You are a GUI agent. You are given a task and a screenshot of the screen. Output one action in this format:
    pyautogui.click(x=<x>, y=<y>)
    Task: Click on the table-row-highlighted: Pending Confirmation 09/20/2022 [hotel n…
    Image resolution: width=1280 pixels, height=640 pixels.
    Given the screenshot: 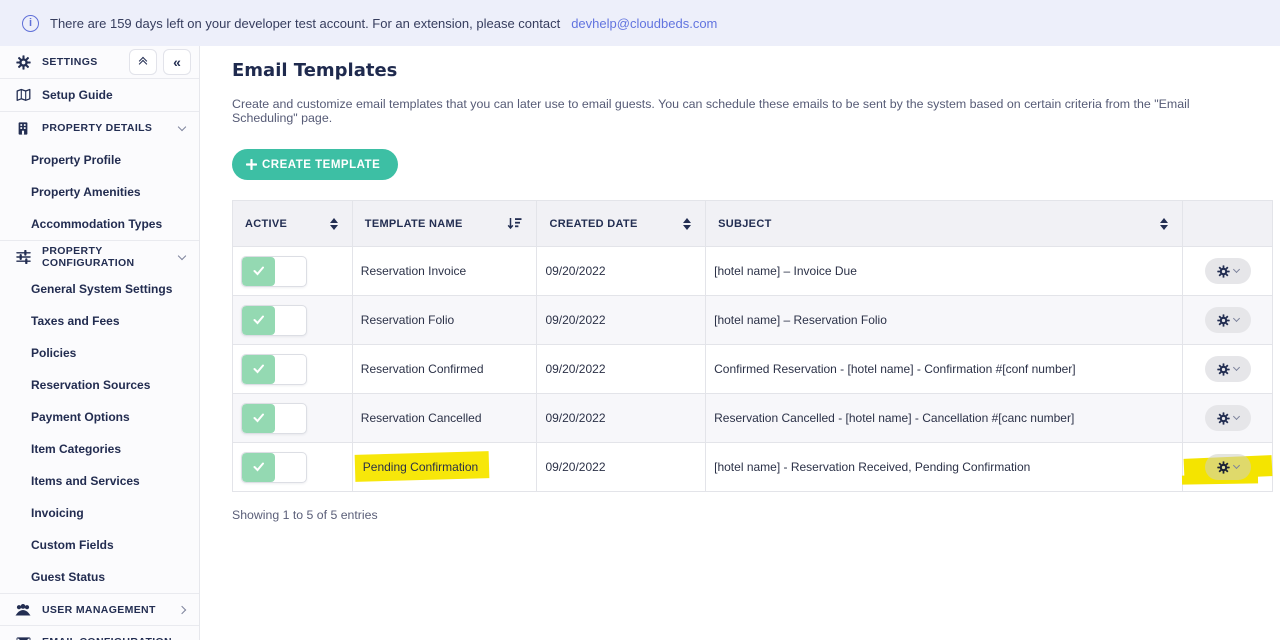 What is the action you would take?
    pyautogui.click(x=752, y=466)
    